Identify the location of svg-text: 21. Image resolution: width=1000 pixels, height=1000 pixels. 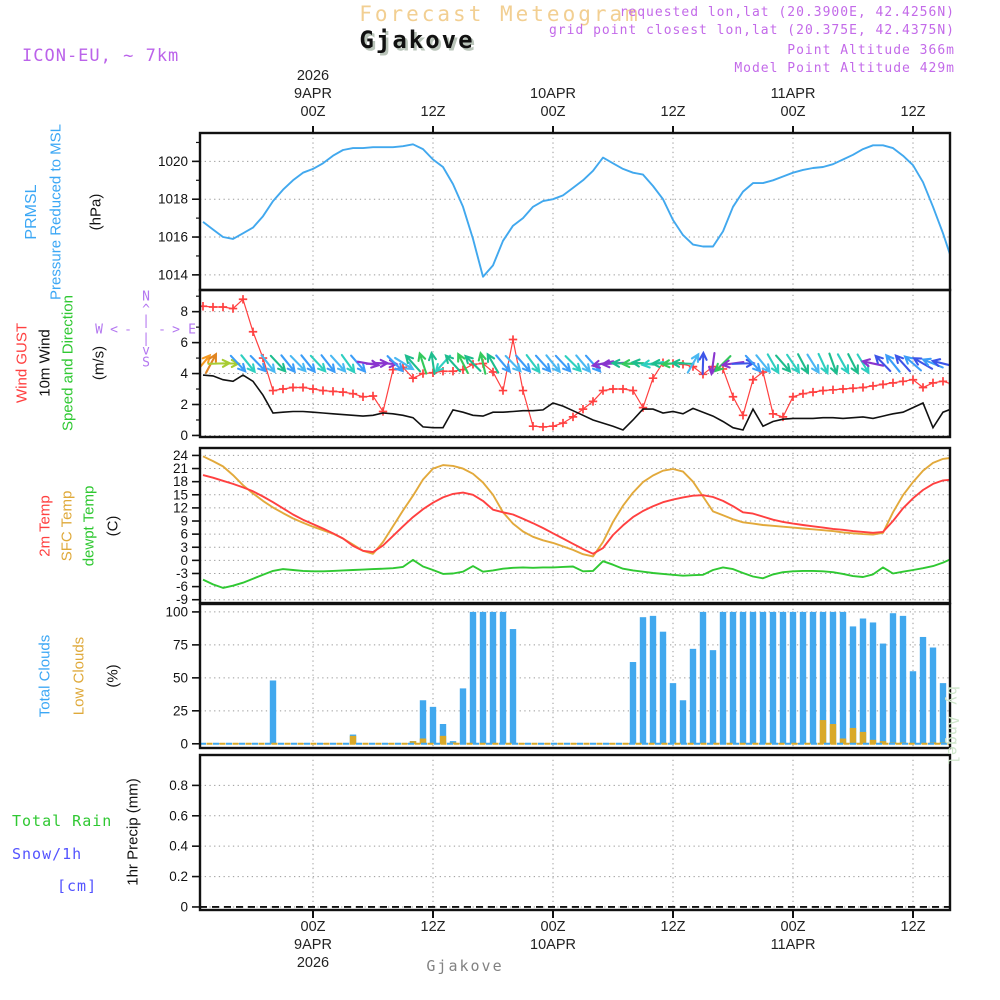
(180, 468).